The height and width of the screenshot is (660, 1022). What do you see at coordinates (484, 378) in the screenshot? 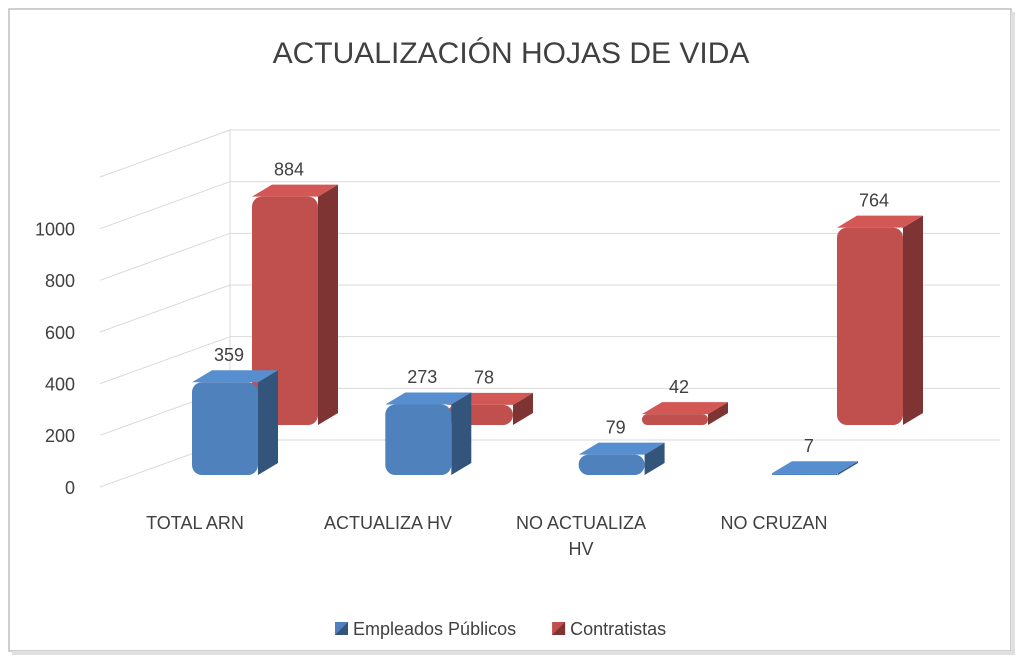
I see `value-label: 78` at bounding box center [484, 378].